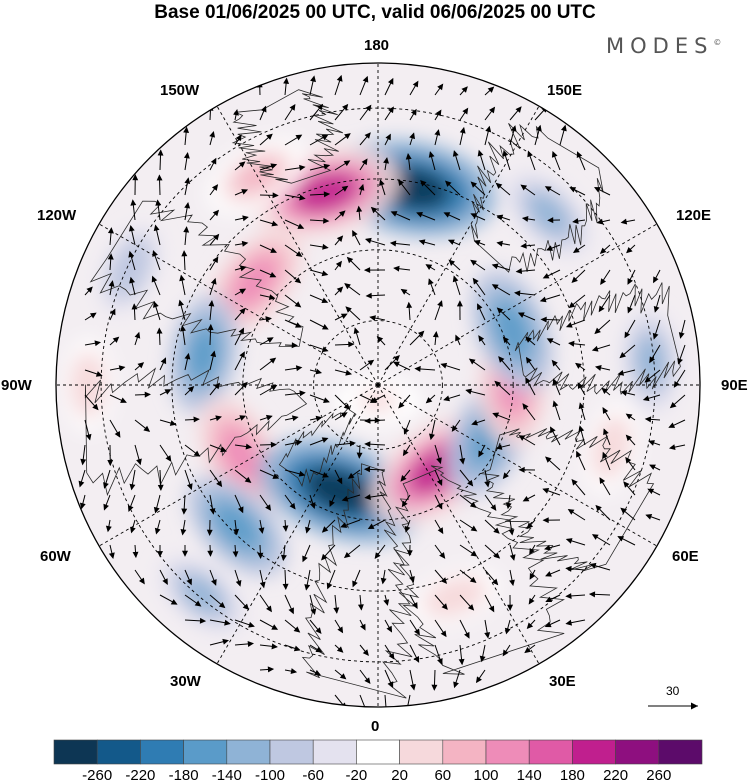  I want to click on reference-vector, so click(673, 706).